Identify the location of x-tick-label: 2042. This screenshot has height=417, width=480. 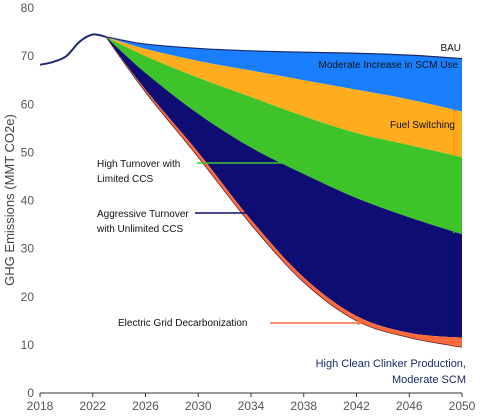
(356, 406).